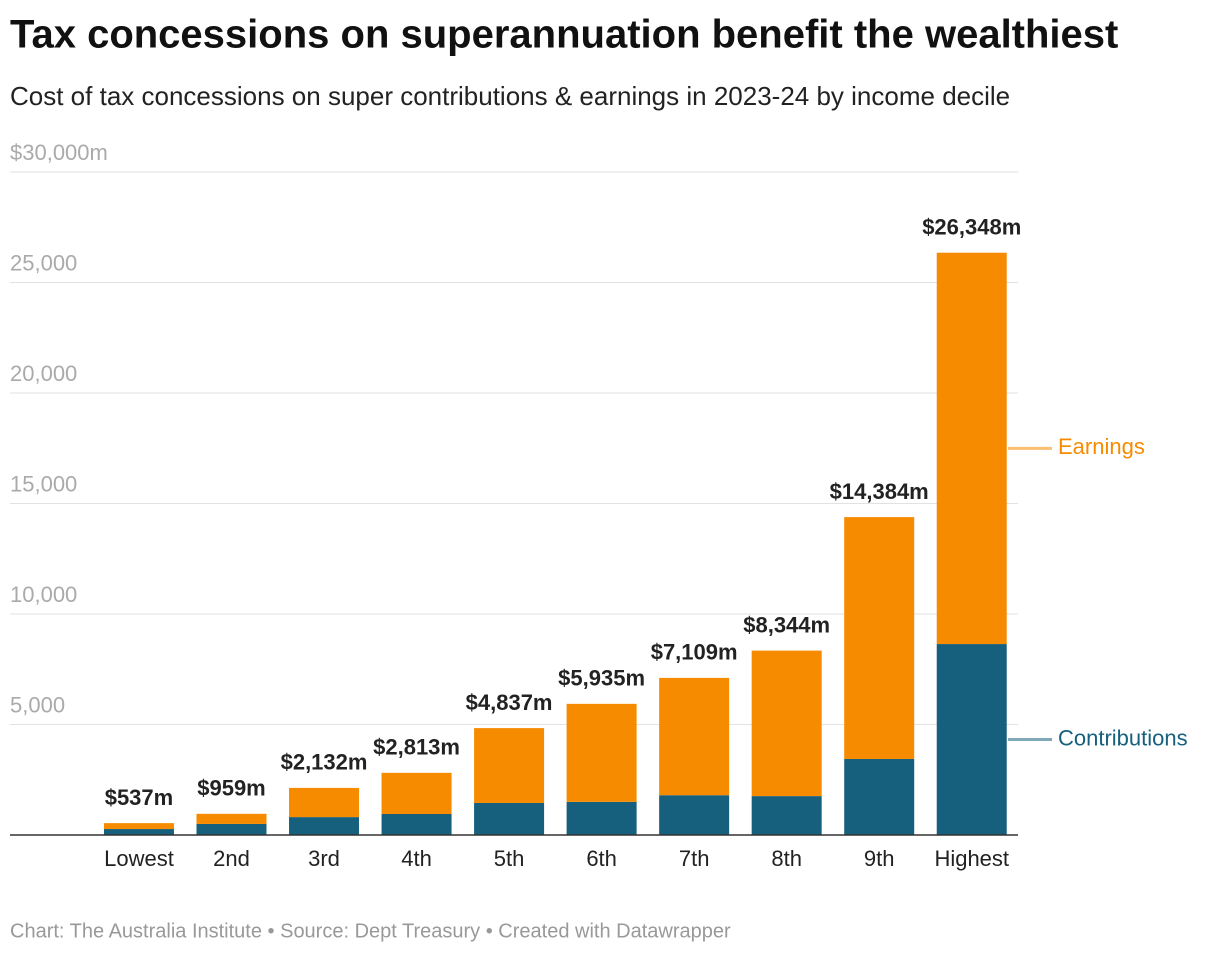  Describe the element at coordinates (971, 227) in the screenshot. I see `total-label: $26,348m` at that location.